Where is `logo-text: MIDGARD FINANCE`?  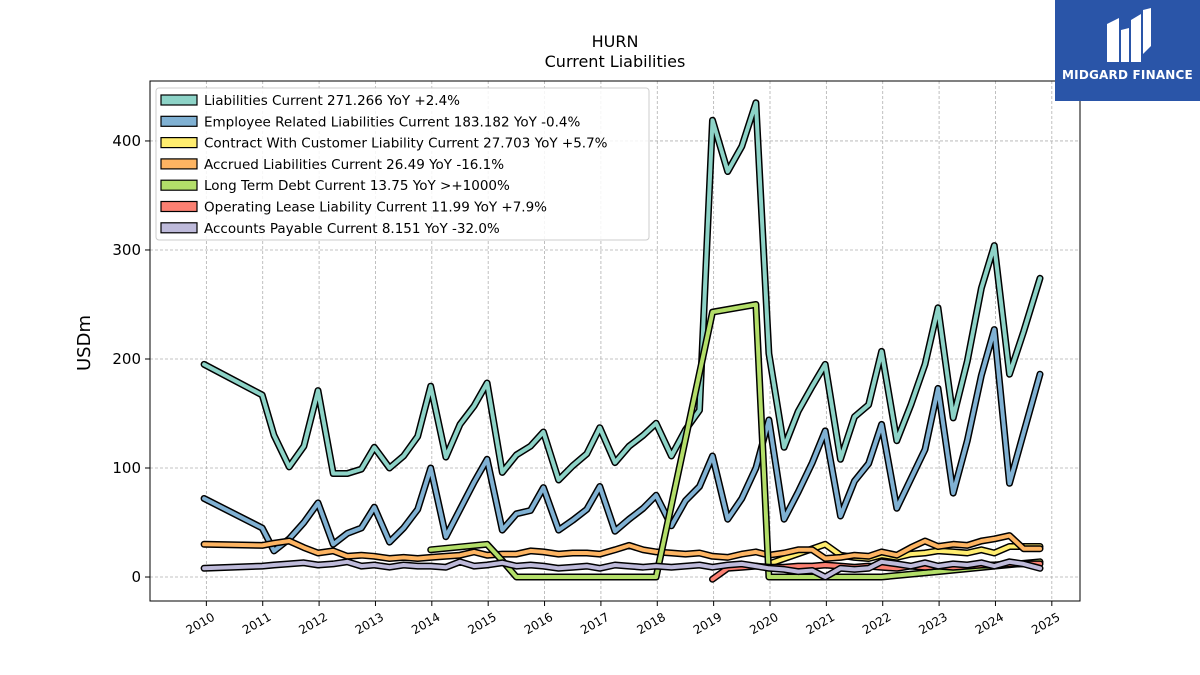
logo-text: MIDGARD FINANCE is located at coordinates (1127, 75).